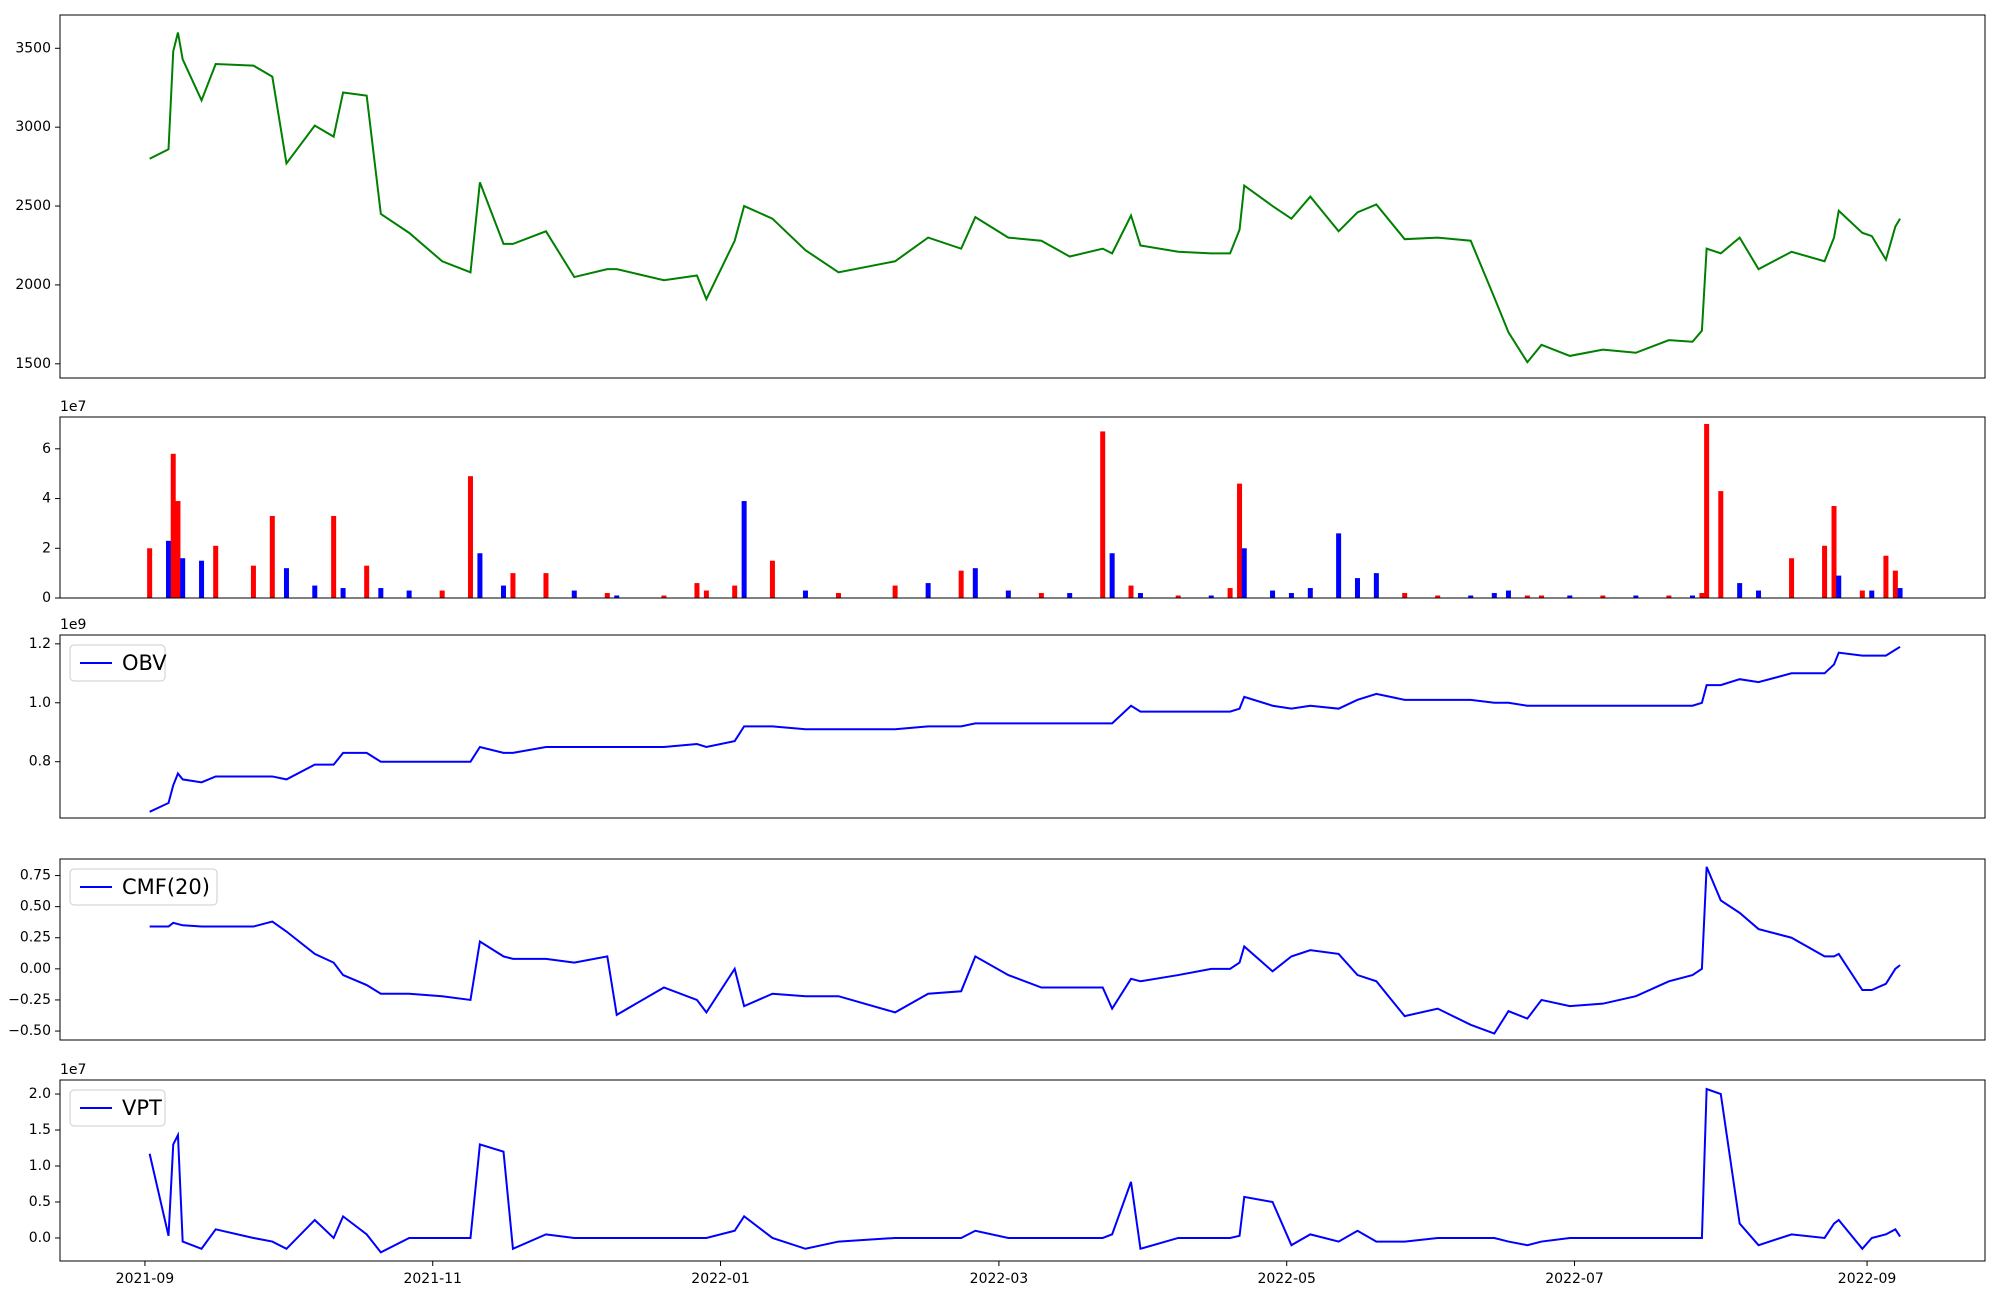 The image size is (2000, 1300). I want to click on x-tick-label: 2022-09, so click(1867, 1279).